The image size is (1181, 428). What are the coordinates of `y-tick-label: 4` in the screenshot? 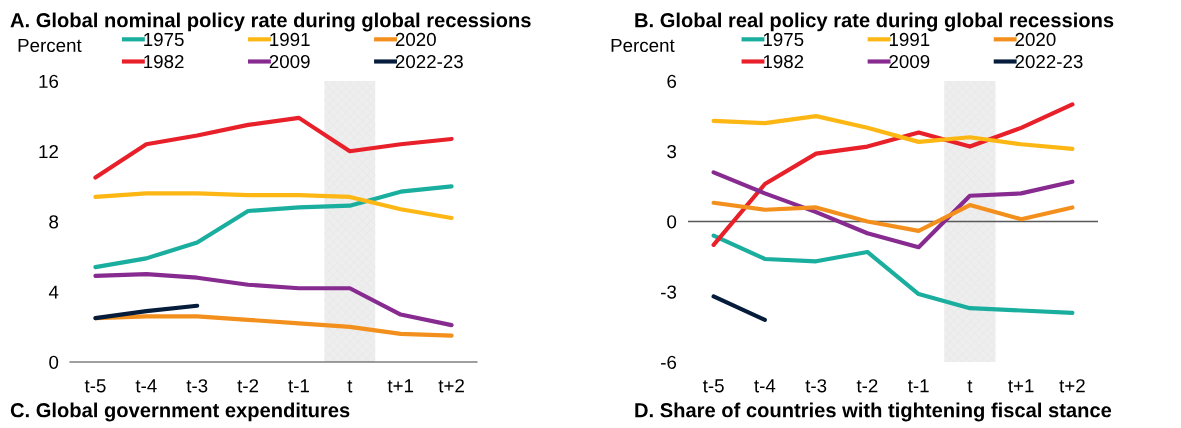 It's located at (53, 292).